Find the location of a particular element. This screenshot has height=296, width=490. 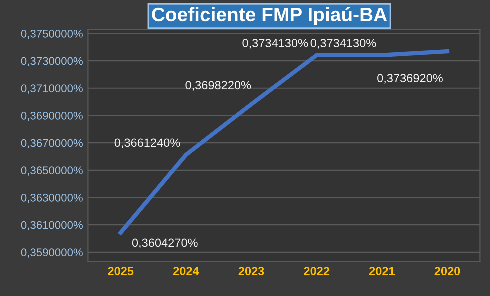

chart-title: Coeficiente FMP Ipiaú-BA is located at coordinates (270, 16).